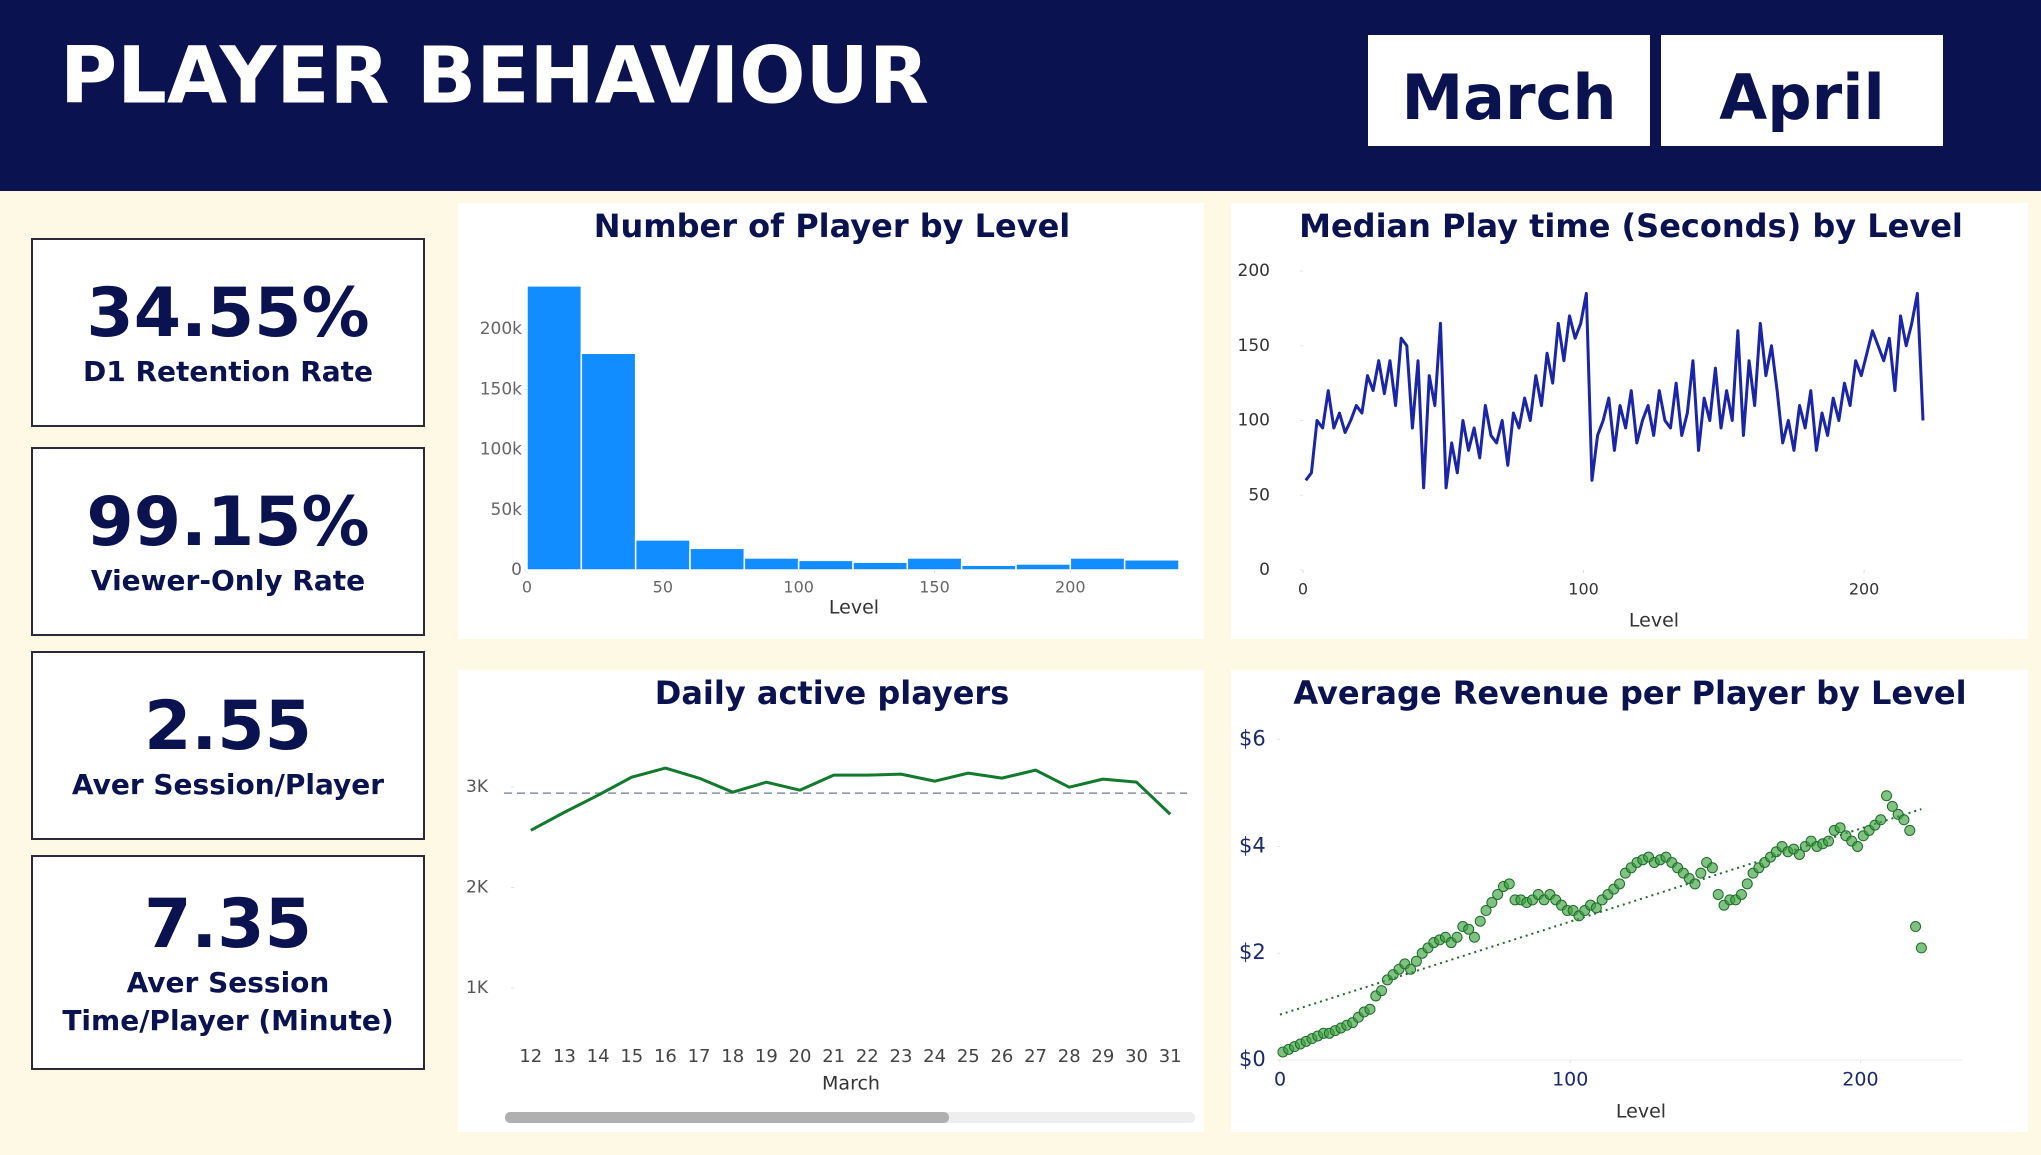 This screenshot has height=1155, width=2041. Describe the element at coordinates (1035, 1056) in the screenshot. I see `x-tick-label: 27` at that location.